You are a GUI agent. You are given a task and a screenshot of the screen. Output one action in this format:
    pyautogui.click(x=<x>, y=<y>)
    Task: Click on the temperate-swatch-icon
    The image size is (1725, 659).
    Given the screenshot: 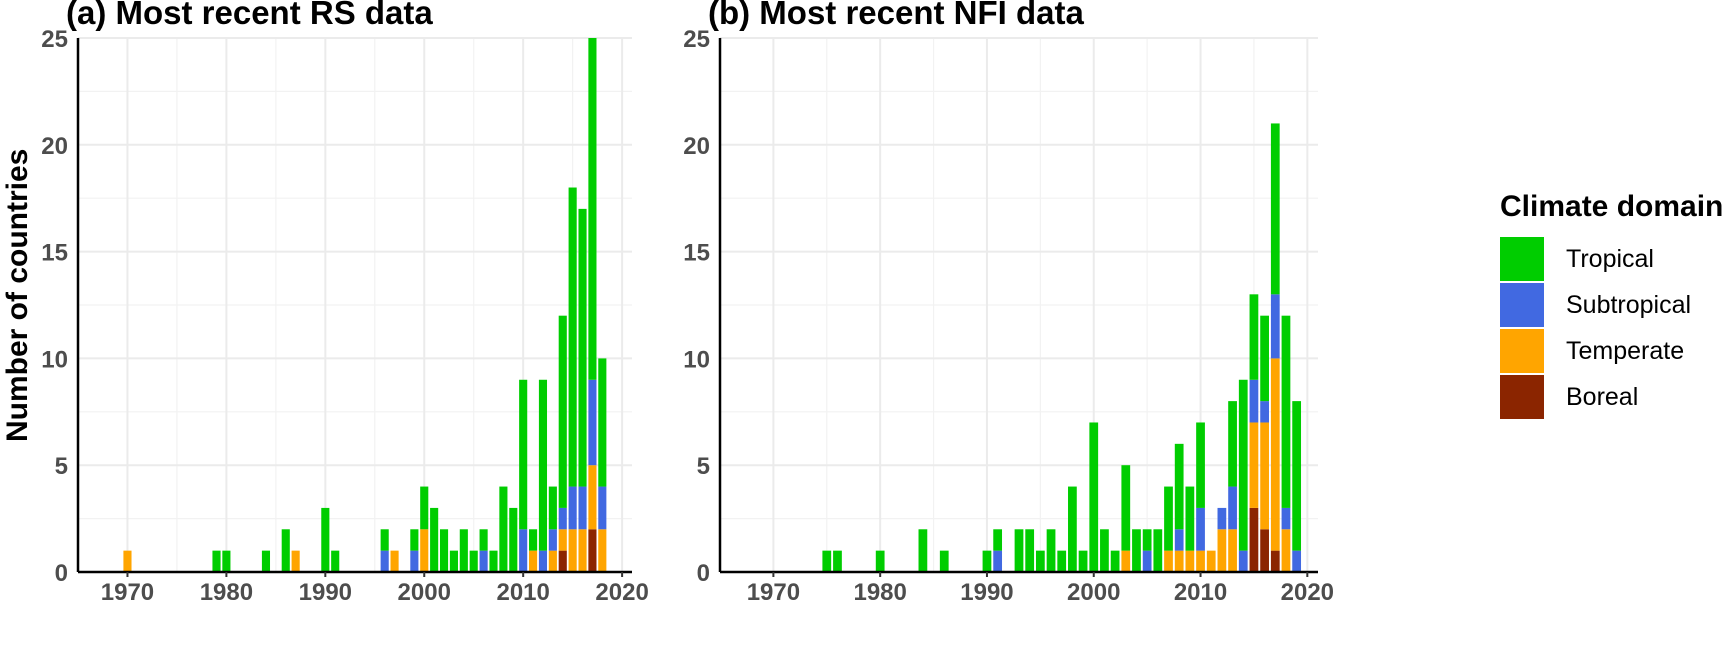 What is the action you would take?
    pyautogui.click(x=1522, y=351)
    